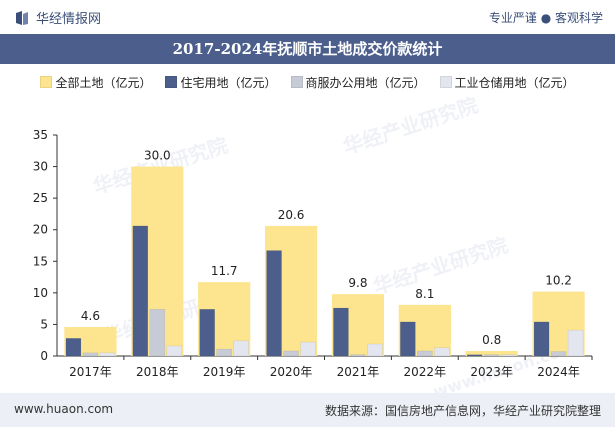  Describe the element at coordinates (491, 353) in the screenshot. I see `bar-total-land` at that location.